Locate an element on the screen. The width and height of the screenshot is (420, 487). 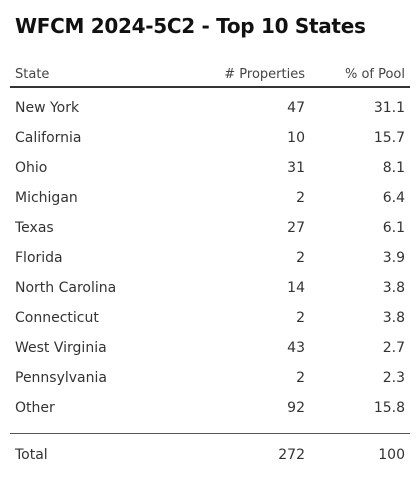
pct-cell: 8.1 is located at coordinates (393, 168).